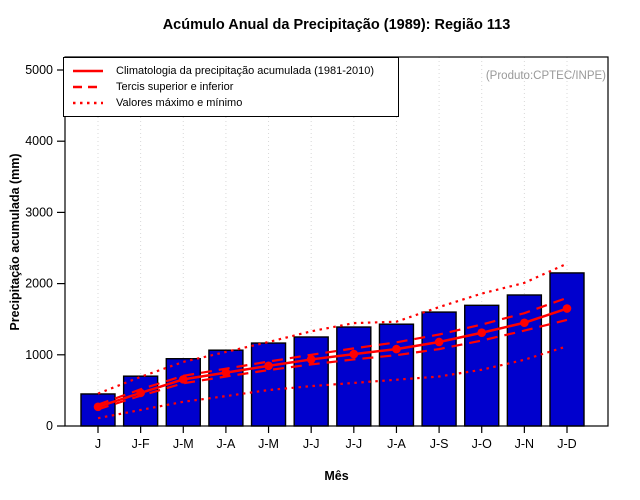 The image size is (640, 500). I want to click on legend-dashed-line-icon, so click(88, 87).